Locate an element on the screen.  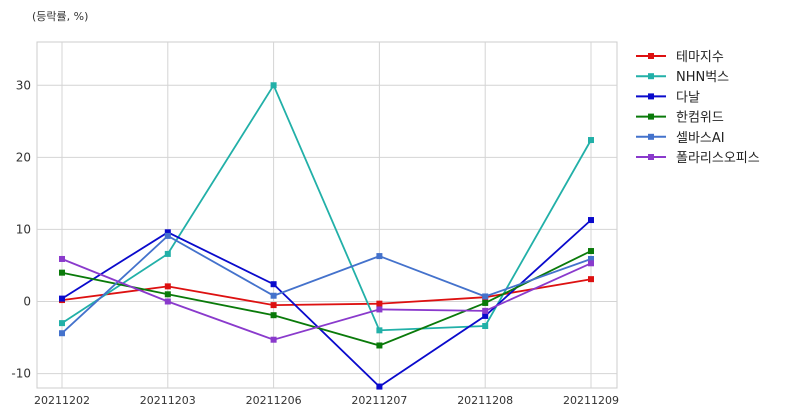
legend-label: 한컴위드 is located at coordinates (700, 118).